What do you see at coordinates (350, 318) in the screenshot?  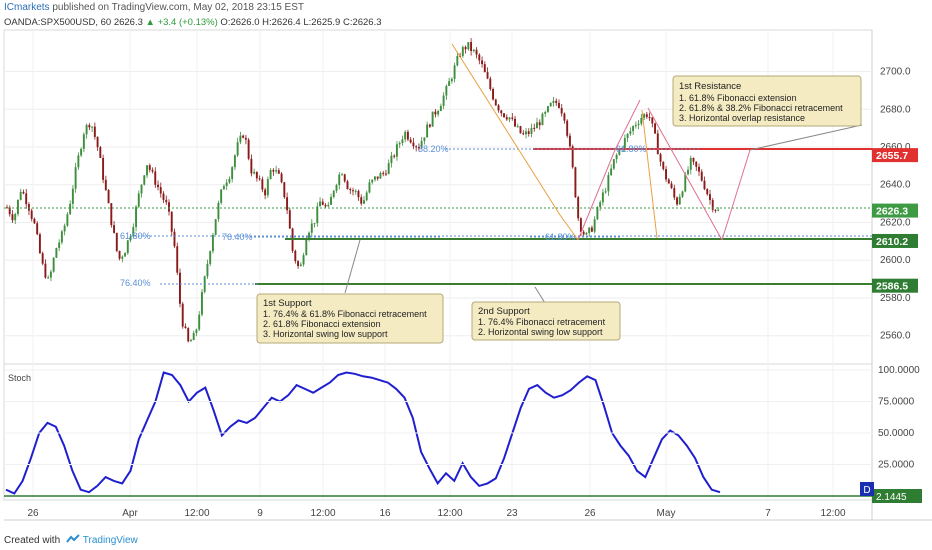 I see `support1-note` at bounding box center [350, 318].